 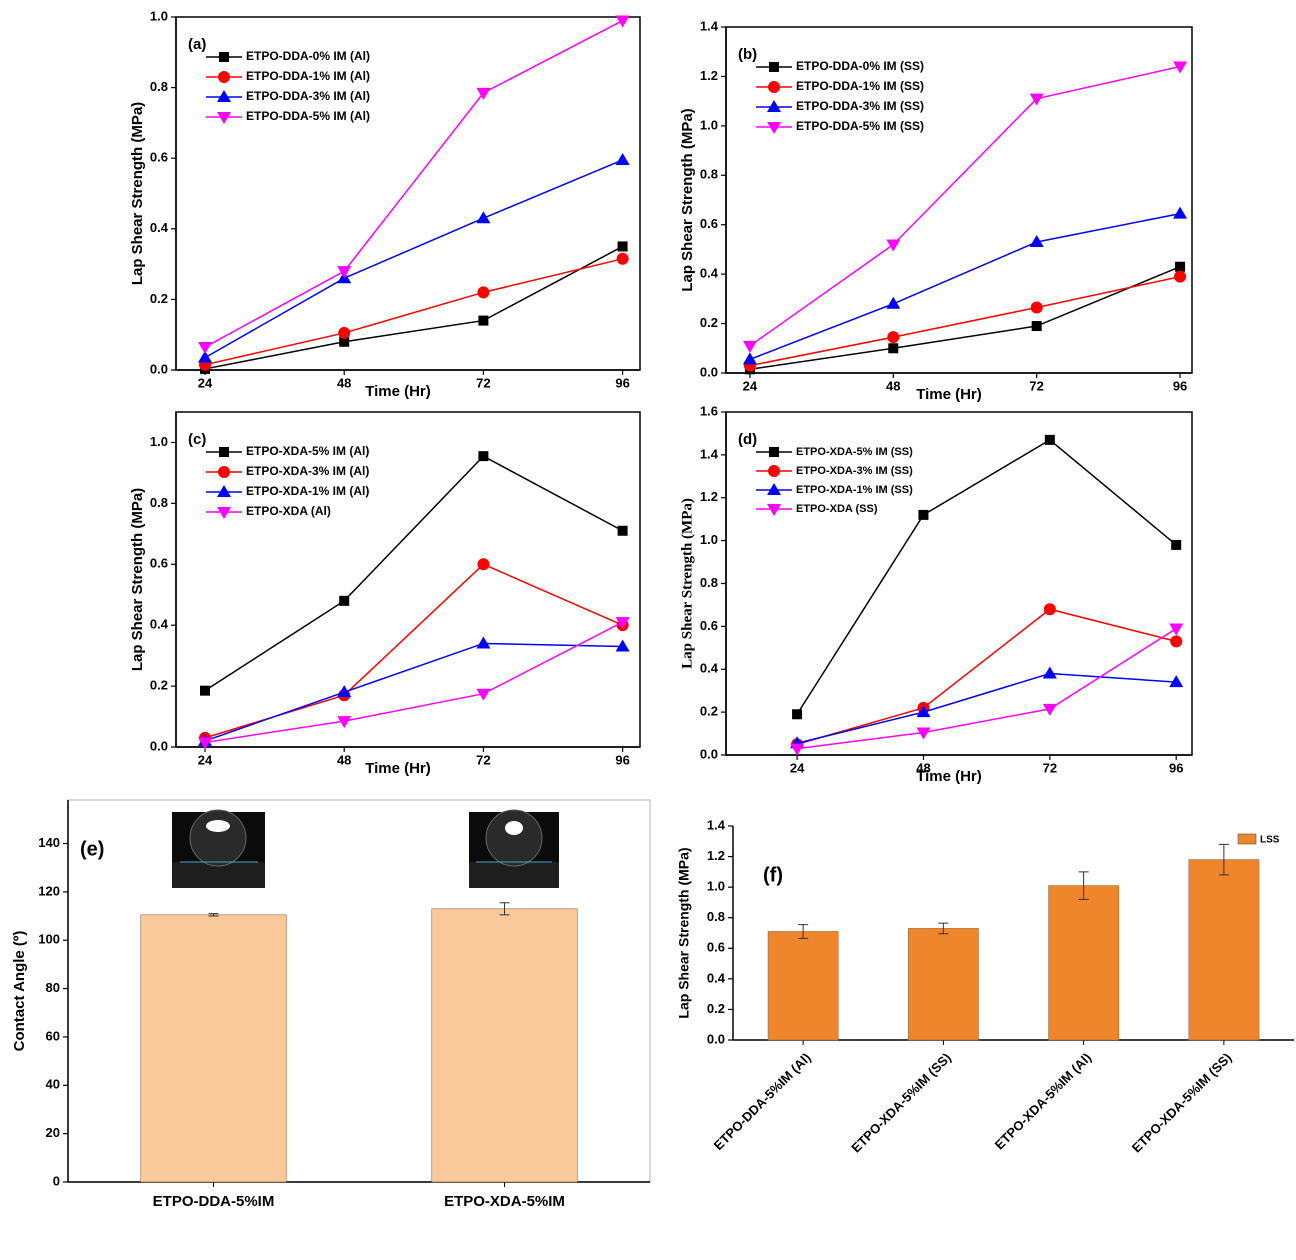 I want to click on y-tick-label: 0.4, so click(x=159, y=624).